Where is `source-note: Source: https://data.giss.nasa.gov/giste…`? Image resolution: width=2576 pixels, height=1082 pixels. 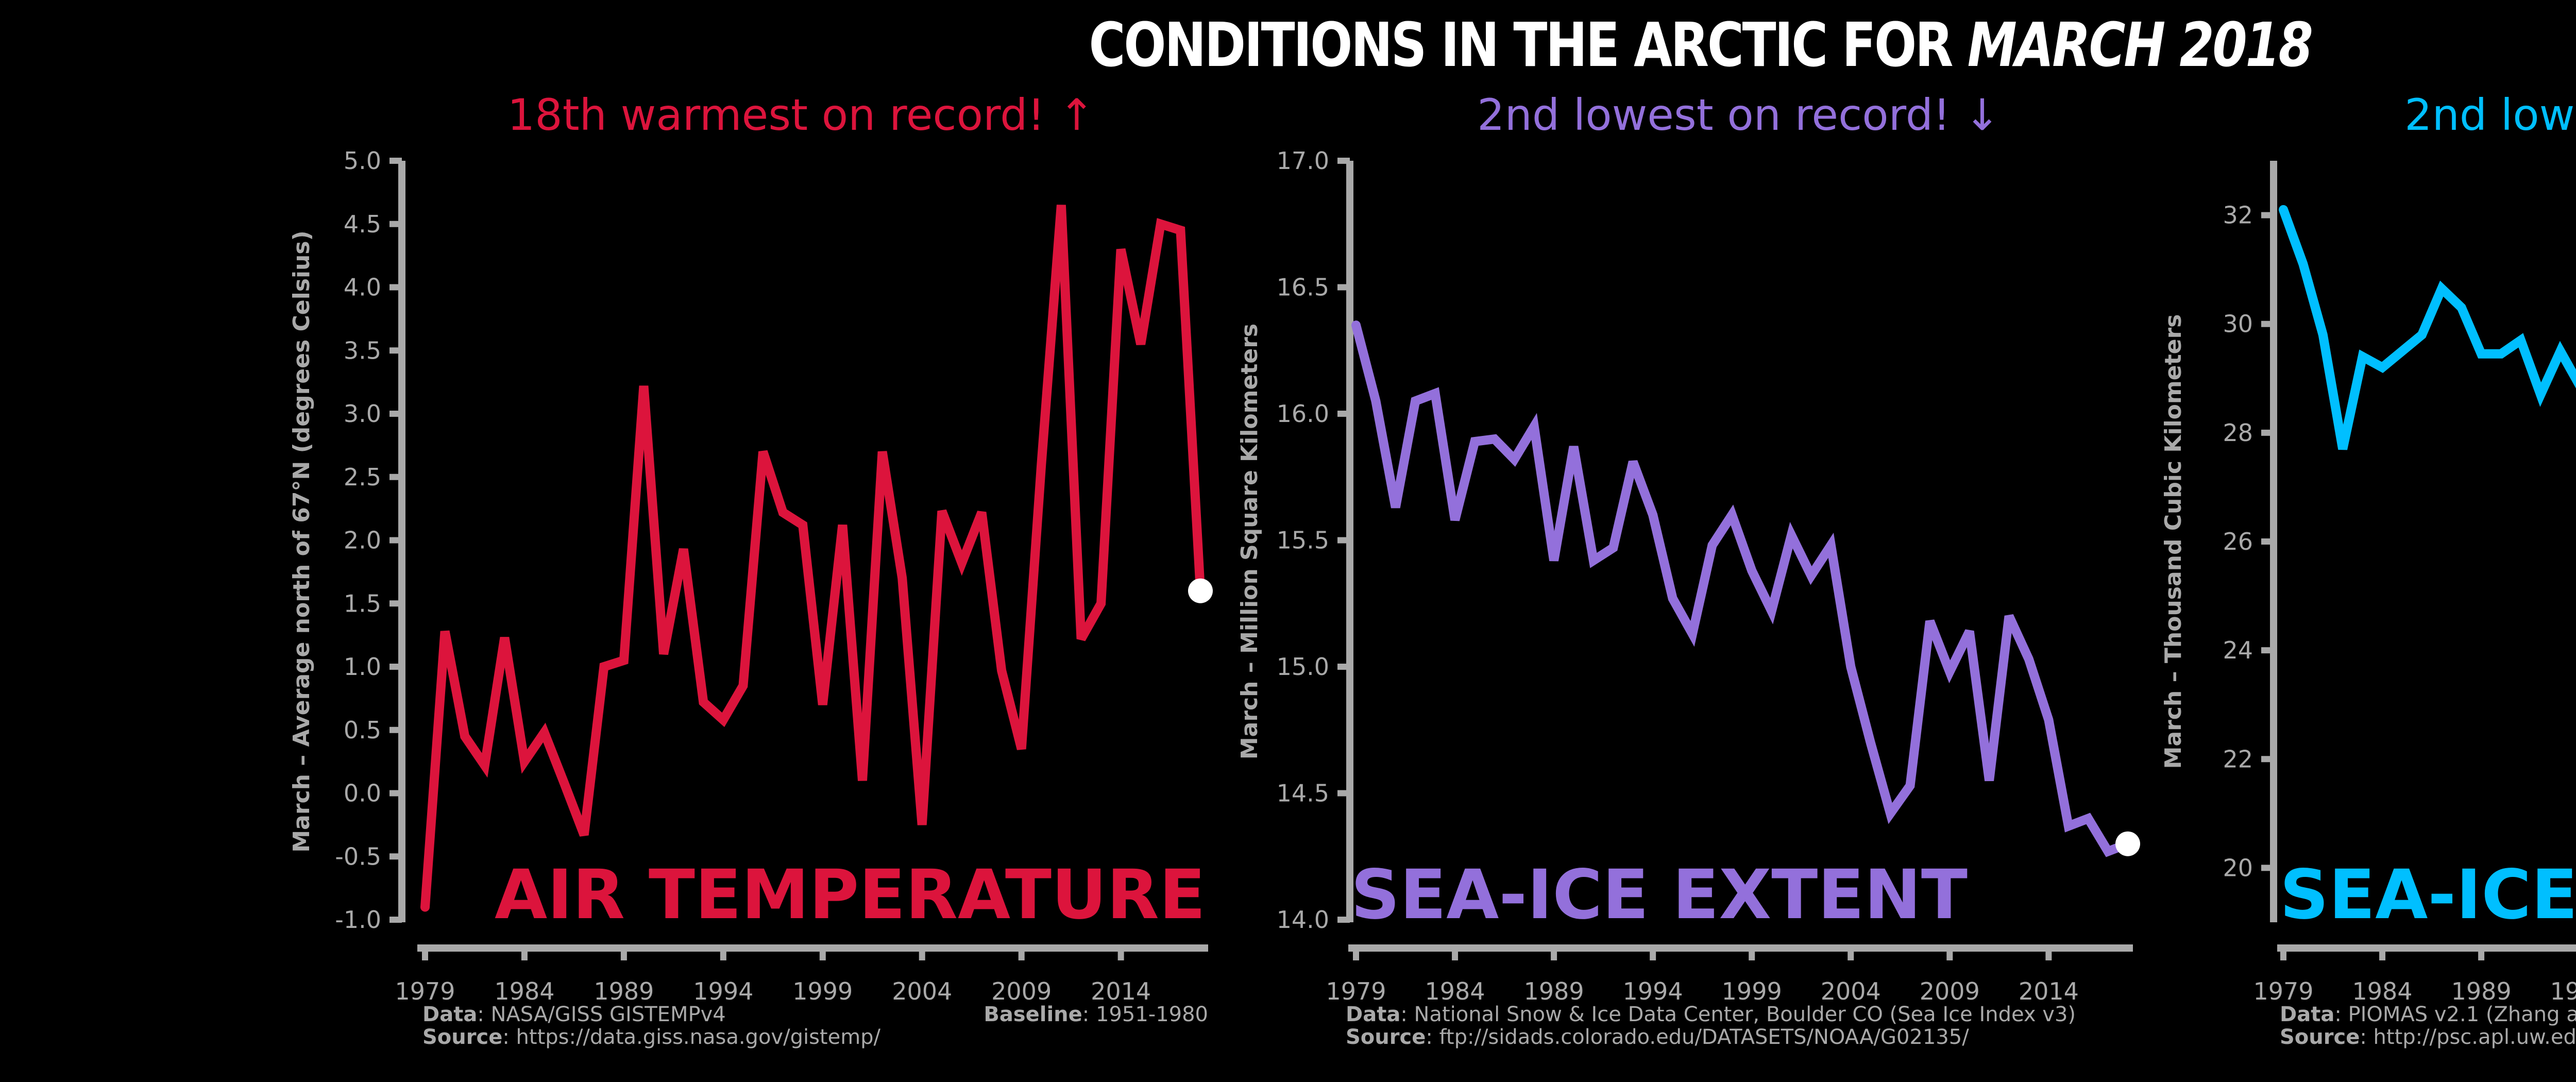 source-note: Source: https://data.giss.nasa.gov/giste… is located at coordinates (652, 1037).